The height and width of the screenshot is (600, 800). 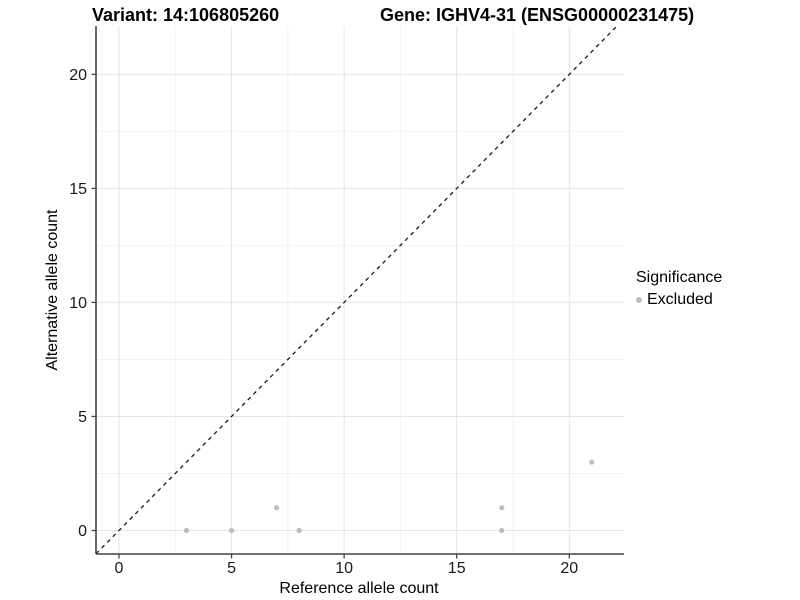 I want to click on variant-title: Variant: 14:106805260, so click(x=186, y=15).